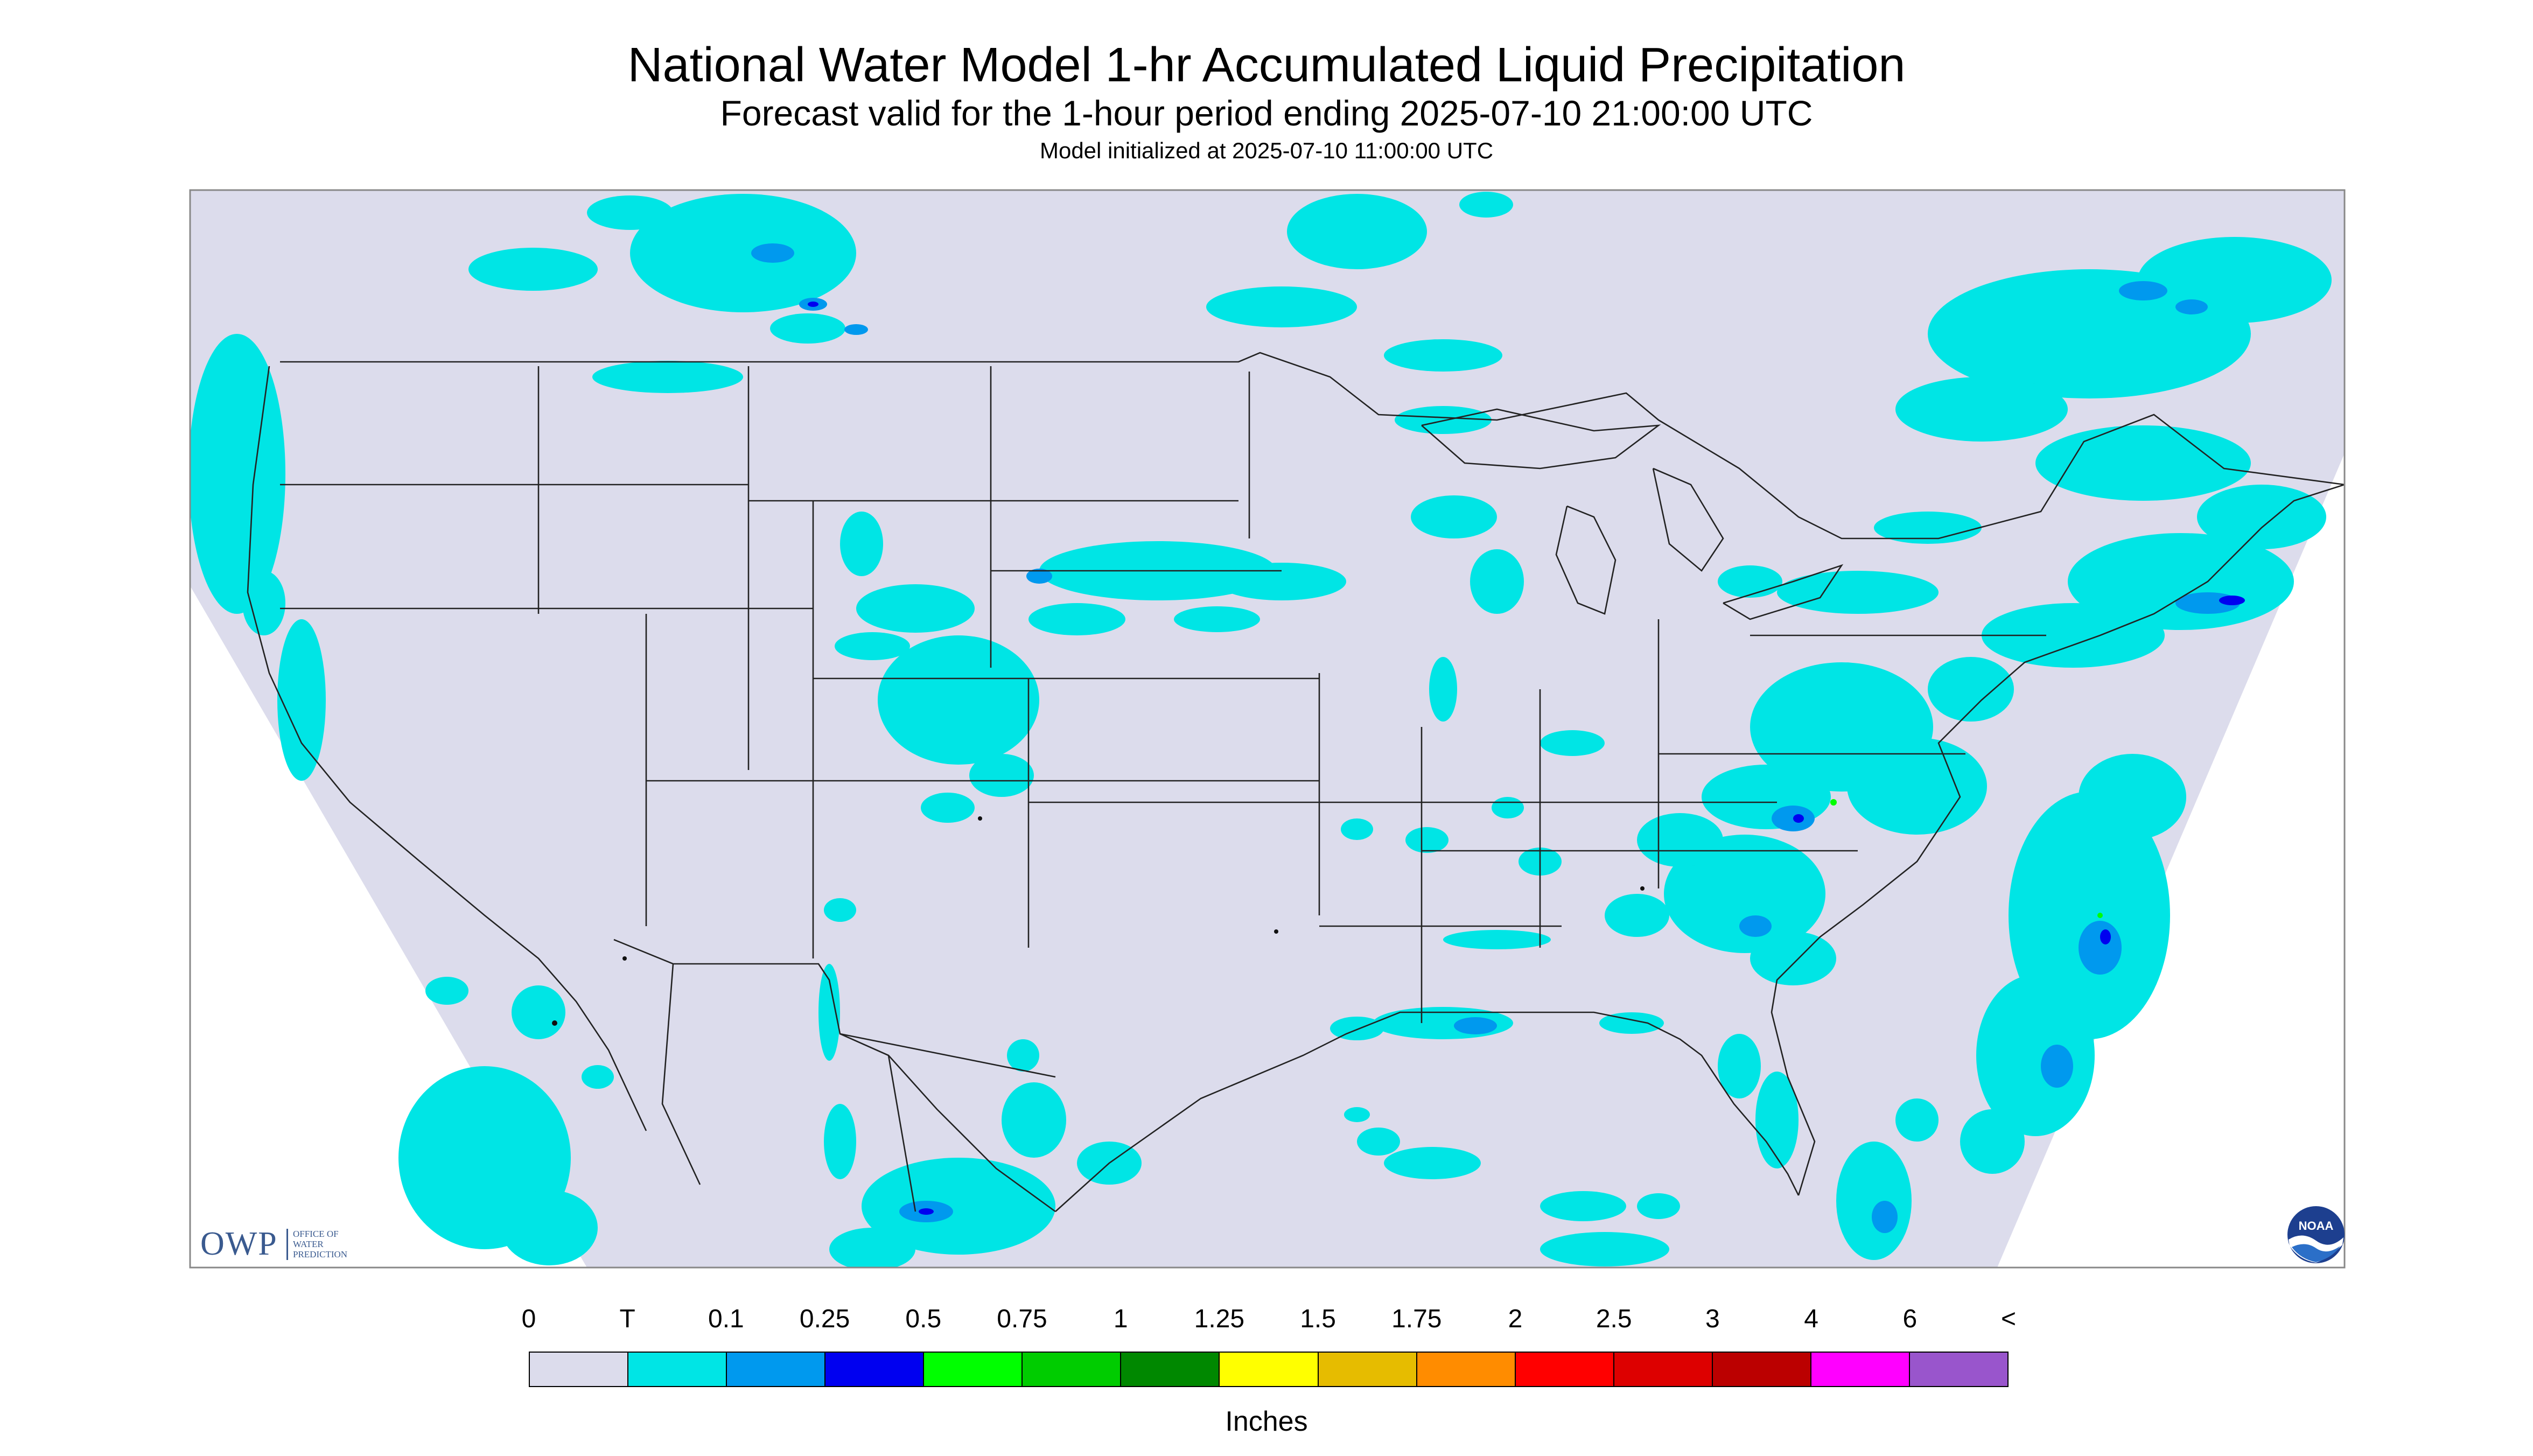  I want to click on owp-logo-divider, so click(287, 1244).